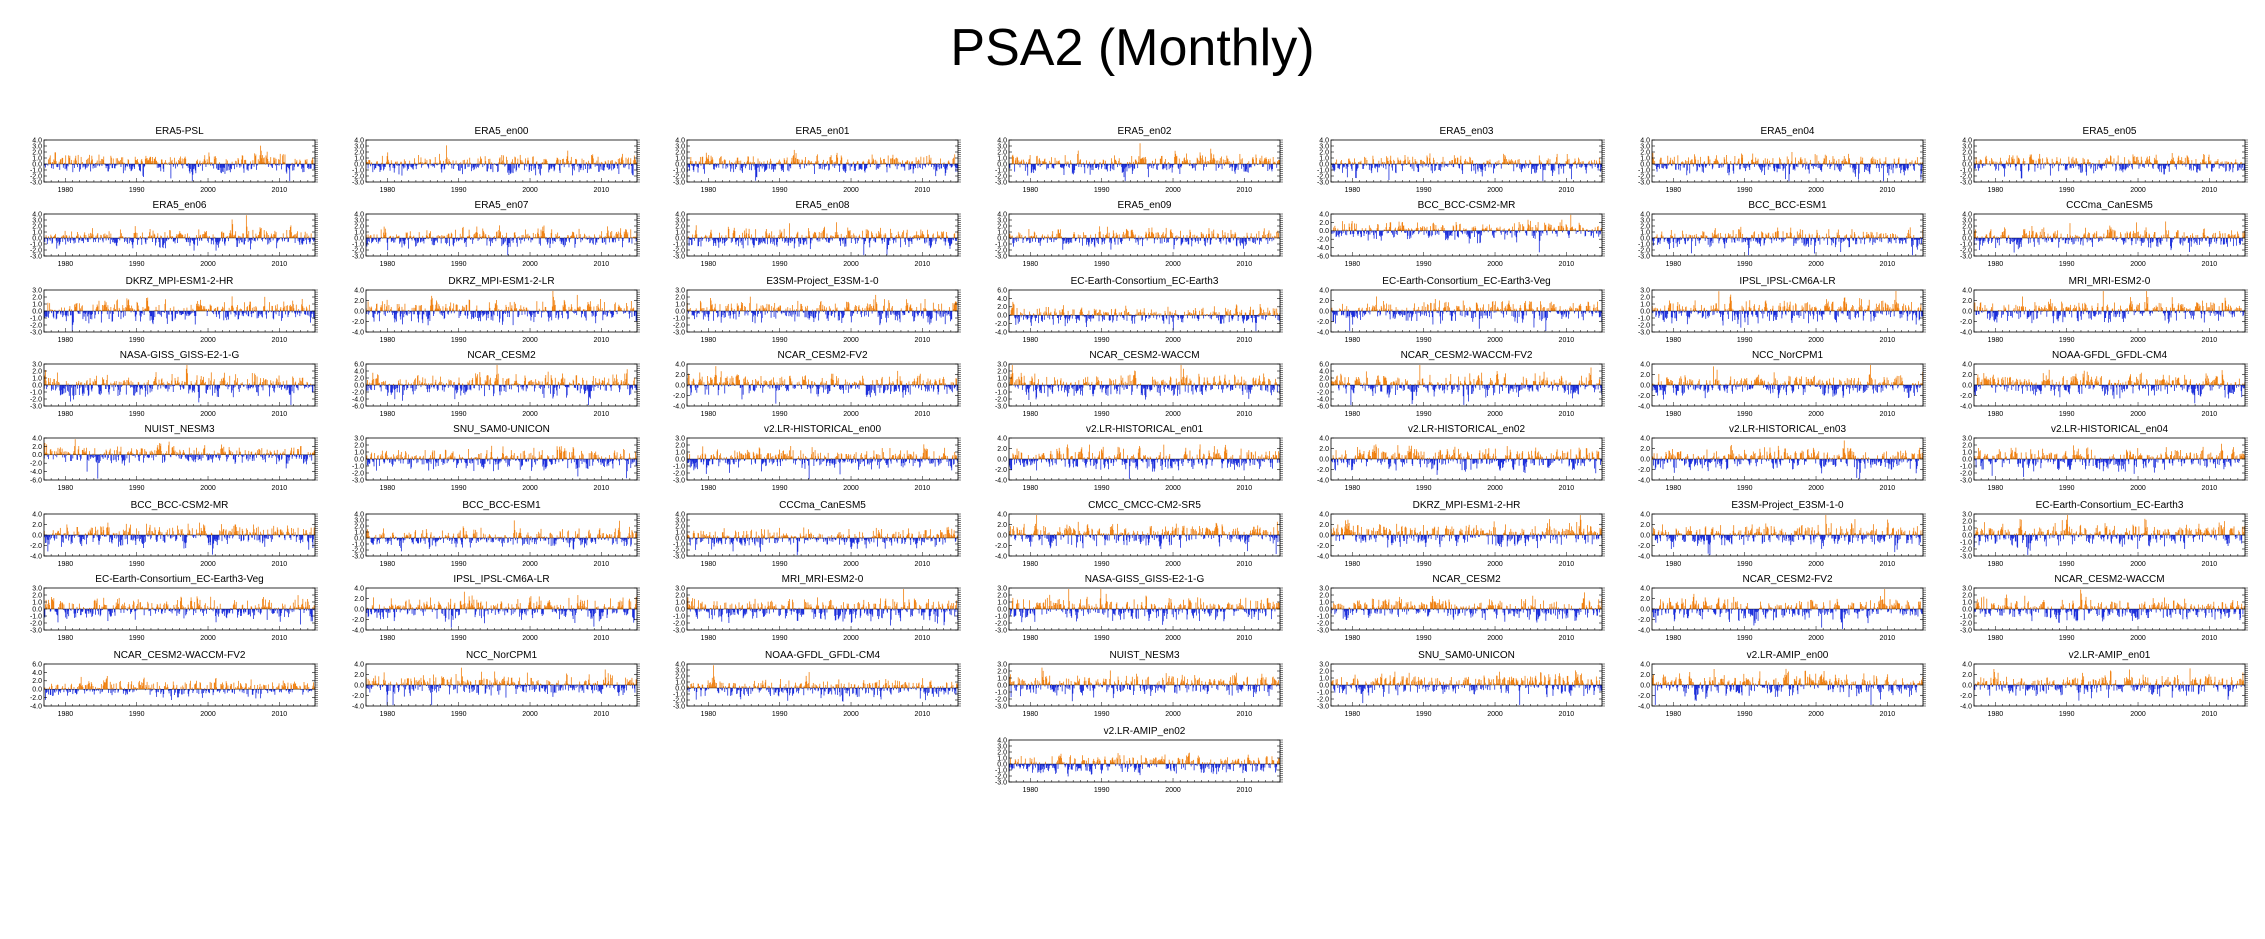 Image resolution: width=2265 pixels, height=939 pixels. What do you see at coordinates (502, 205) in the screenshot?
I see `panel-title: ERA5_en07` at bounding box center [502, 205].